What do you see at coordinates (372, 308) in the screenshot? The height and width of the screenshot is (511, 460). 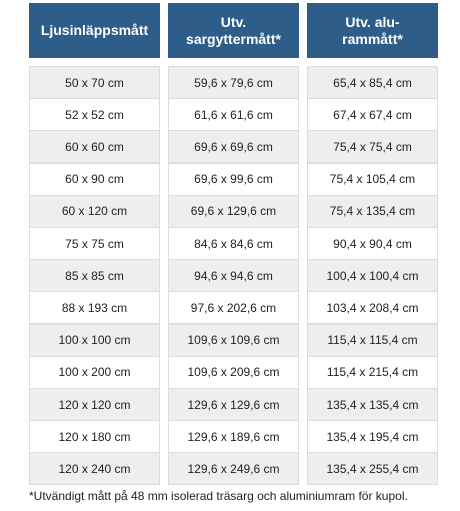 I see `table-cell: 103,4 x 208,4 cm` at bounding box center [372, 308].